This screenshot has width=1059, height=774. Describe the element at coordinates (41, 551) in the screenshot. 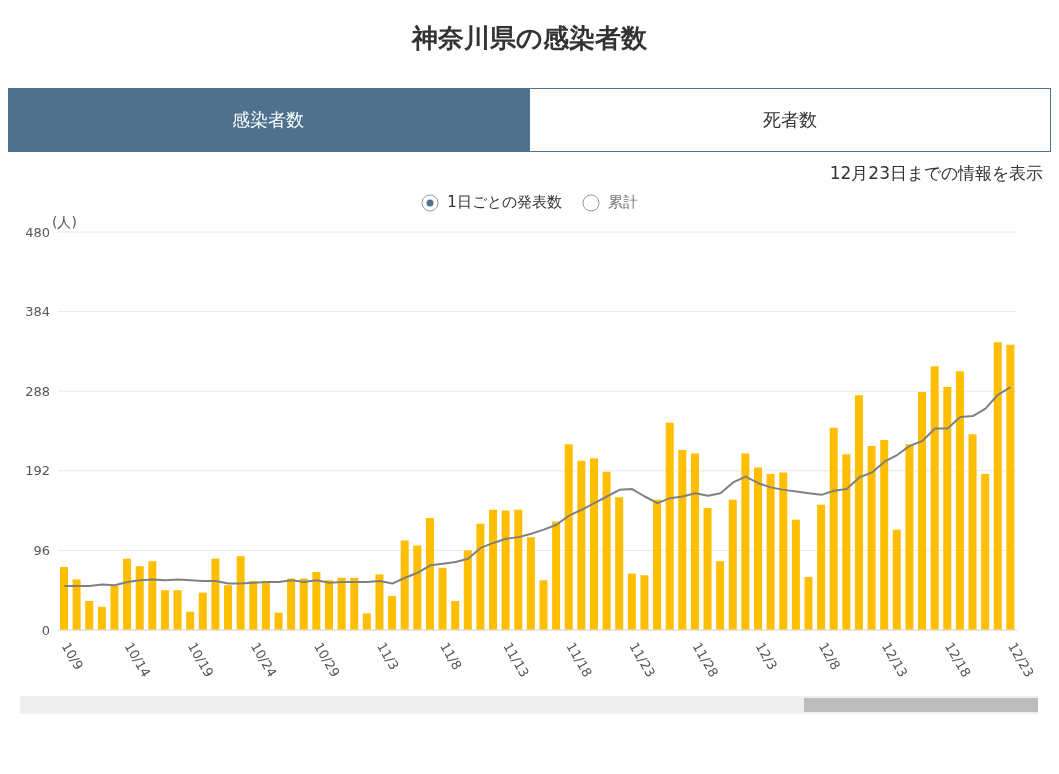

I see `y-tick-label: 96` at that location.